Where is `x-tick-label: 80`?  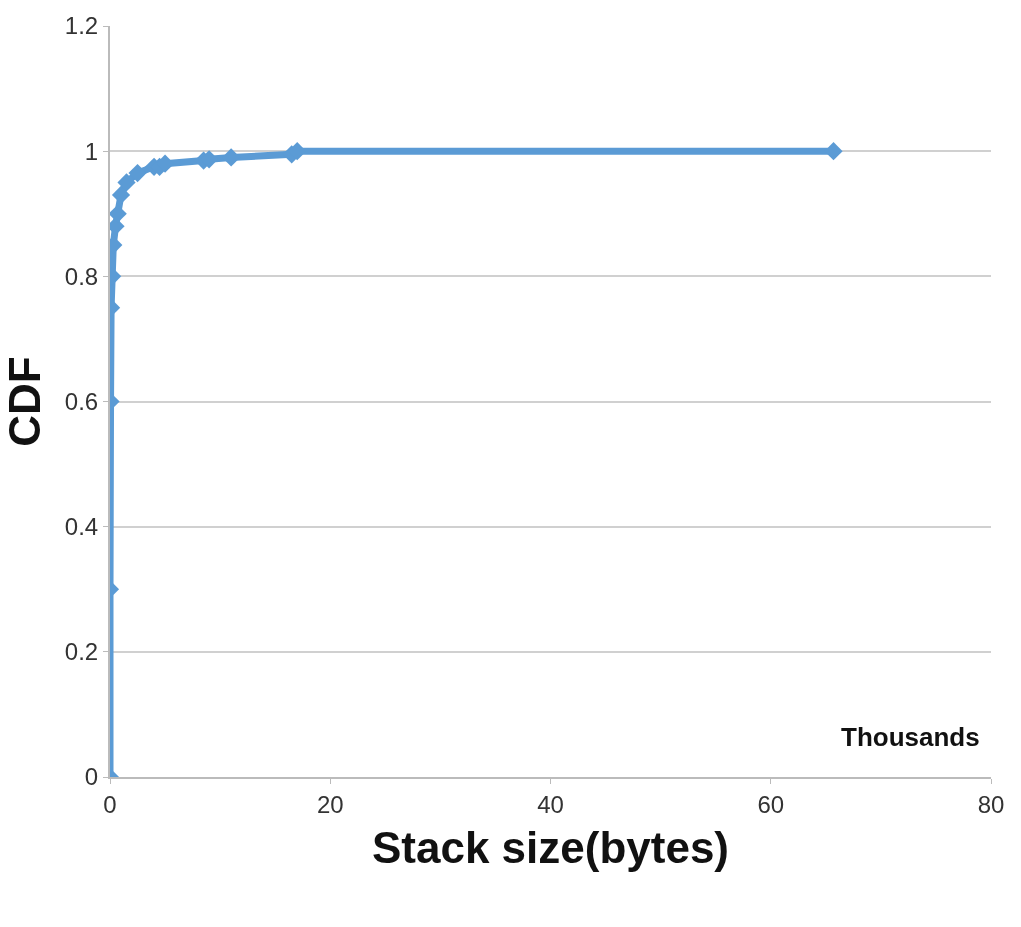
x-tick-label: 80 is located at coordinates (991, 804).